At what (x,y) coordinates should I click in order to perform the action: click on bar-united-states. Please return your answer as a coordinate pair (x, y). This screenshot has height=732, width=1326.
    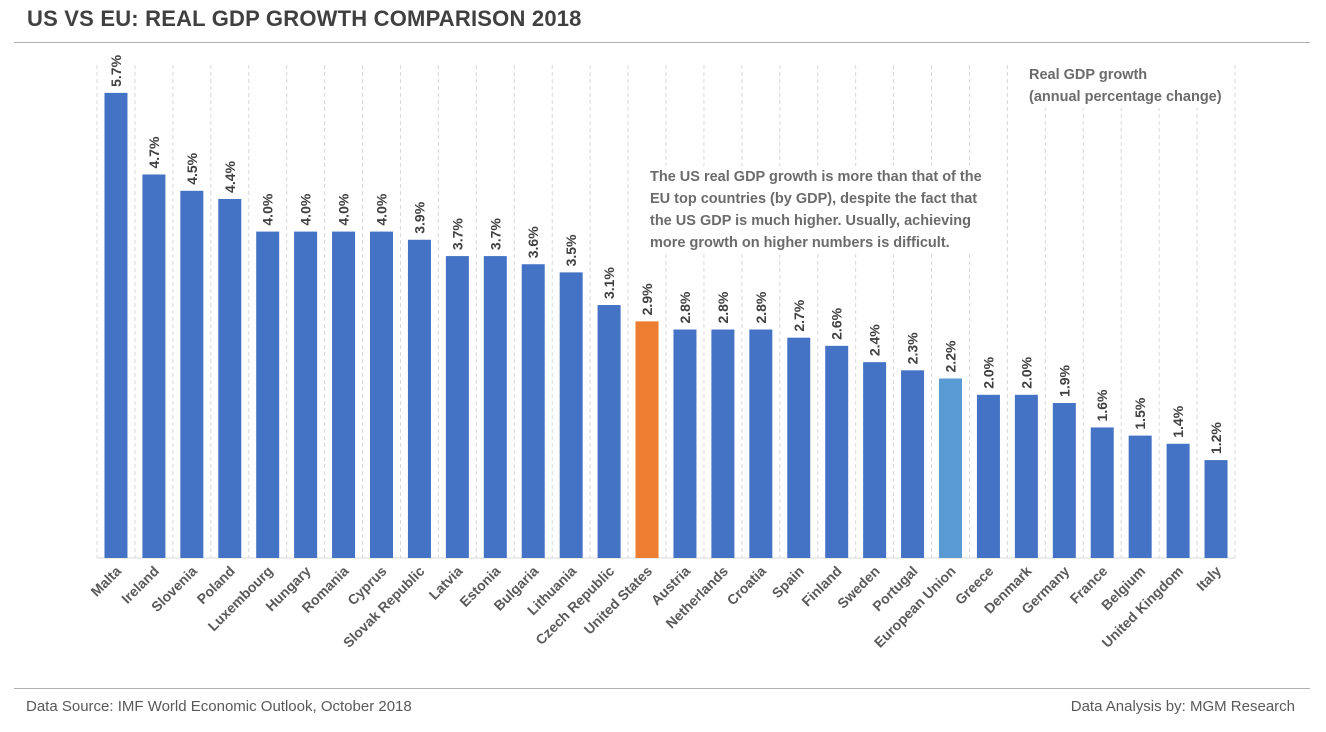
    Looking at the image, I should click on (647, 439).